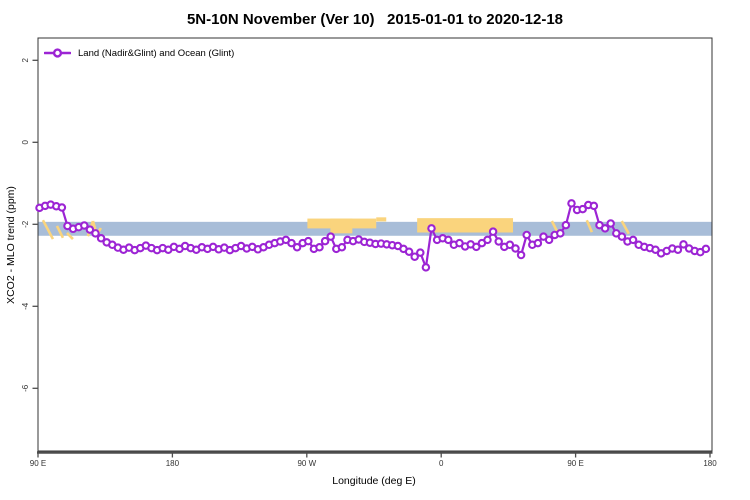 This screenshot has height=500, width=750. Describe the element at coordinates (306, 463) in the screenshot. I see `x-tick-label: 90 W` at that location.